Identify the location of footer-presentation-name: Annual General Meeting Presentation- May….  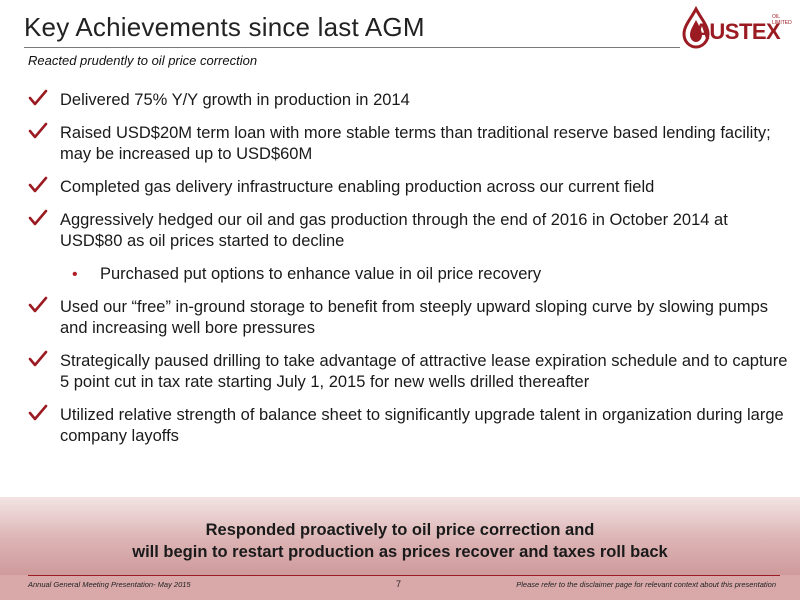
(109, 584).